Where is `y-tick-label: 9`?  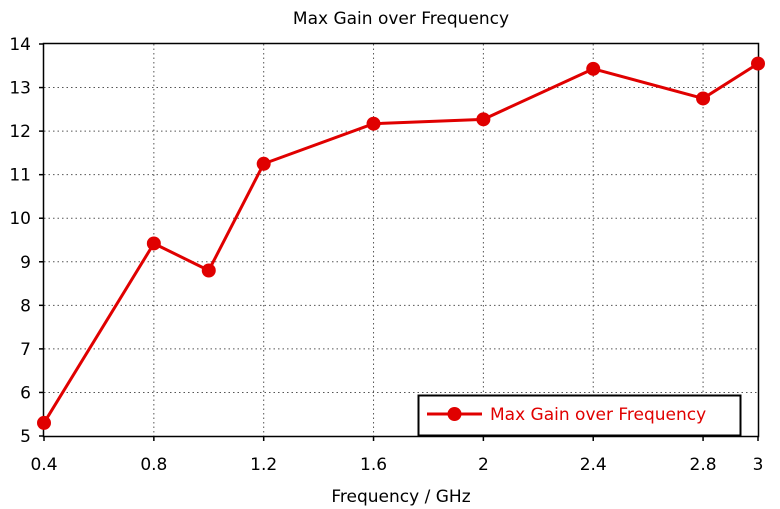 y-tick-label: 9 is located at coordinates (25, 263).